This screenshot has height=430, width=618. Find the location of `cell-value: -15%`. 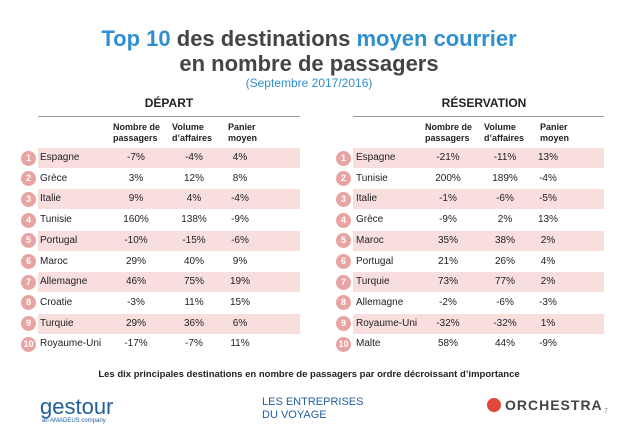

cell-value: -15% is located at coordinates (194, 240).